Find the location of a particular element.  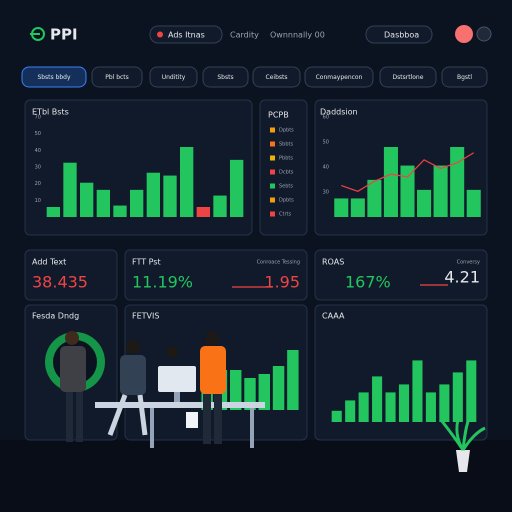

tab-label: Ceibsts is located at coordinates (277, 77).